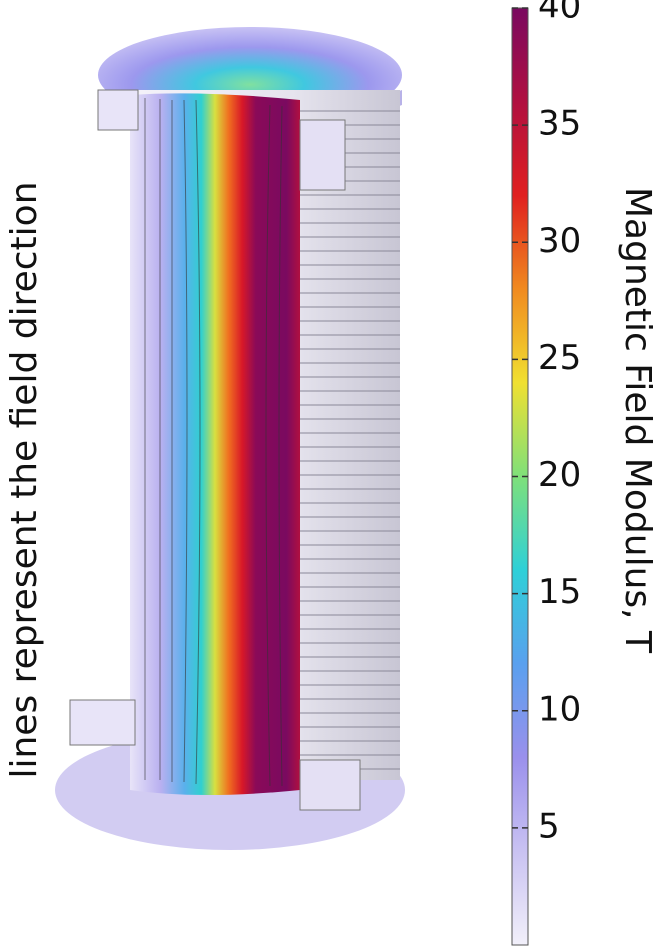 The height and width of the screenshot is (950, 666). What do you see at coordinates (559, 124) in the screenshot?
I see `y-tick-label: 35` at bounding box center [559, 124].